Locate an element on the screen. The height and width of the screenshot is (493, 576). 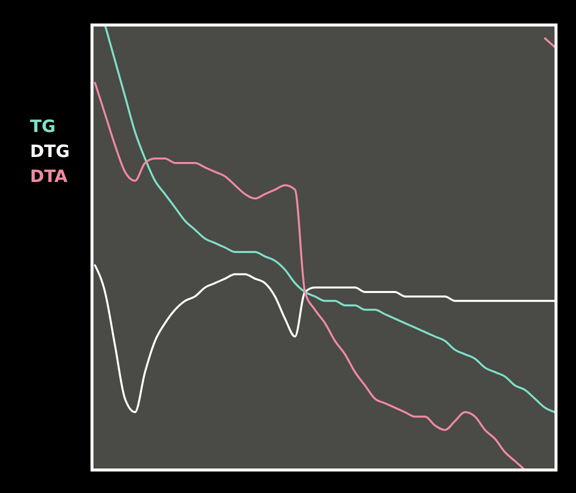
text: DTG is located at coordinates (50, 152).